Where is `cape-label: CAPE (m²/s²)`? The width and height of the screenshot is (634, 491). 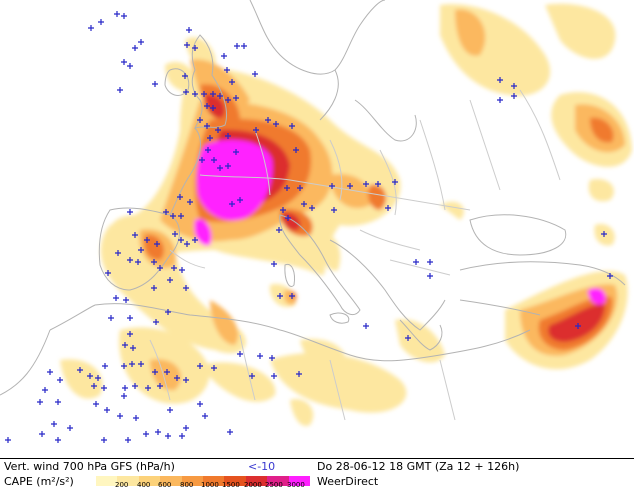
cape-label: CAPE (m²/s²) is located at coordinates (39, 481).